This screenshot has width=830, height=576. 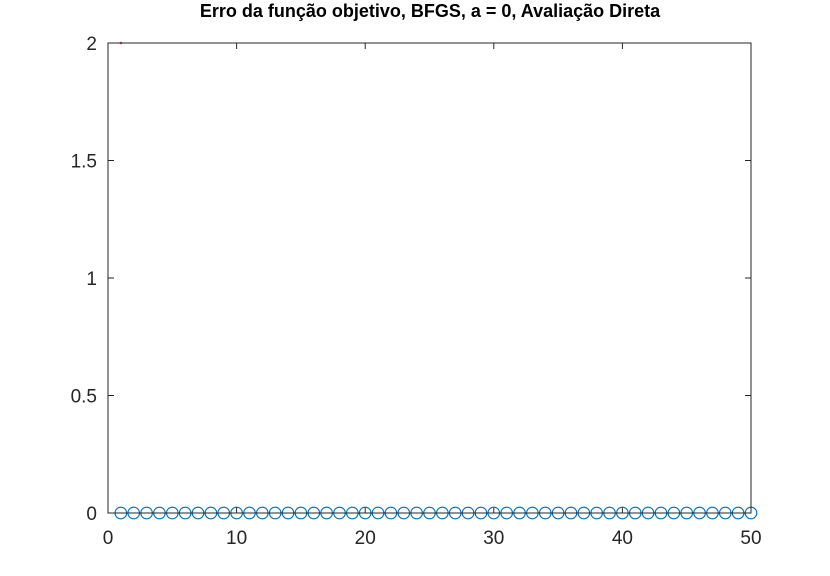 What do you see at coordinates (236, 538) in the screenshot?
I see `x-tick-label: 10` at bounding box center [236, 538].